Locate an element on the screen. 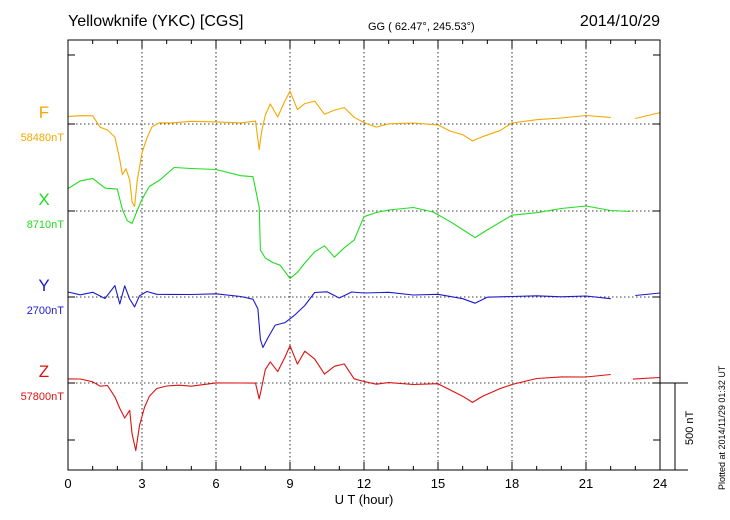 The height and width of the screenshot is (520, 730). scale-bar: 500 nT is located at coordinates (678, 426).